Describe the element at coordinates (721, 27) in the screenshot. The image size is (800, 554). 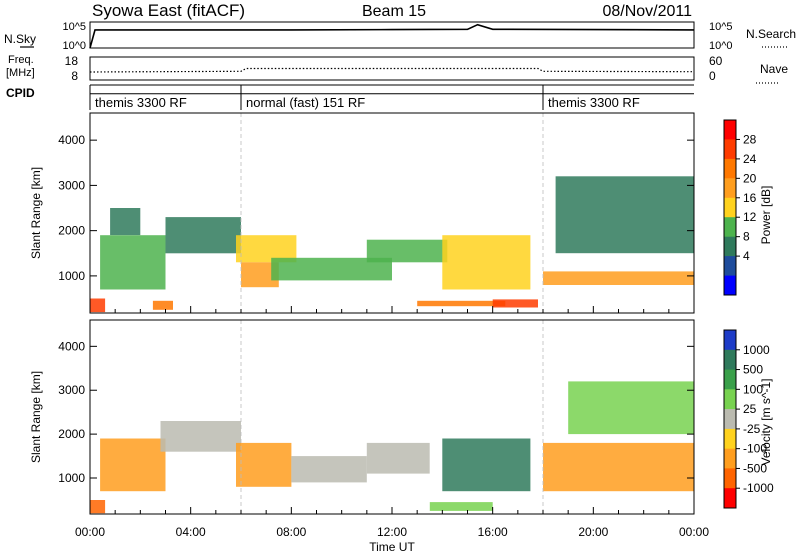
I see `noise-right-tick-top: 10^5` at that location.